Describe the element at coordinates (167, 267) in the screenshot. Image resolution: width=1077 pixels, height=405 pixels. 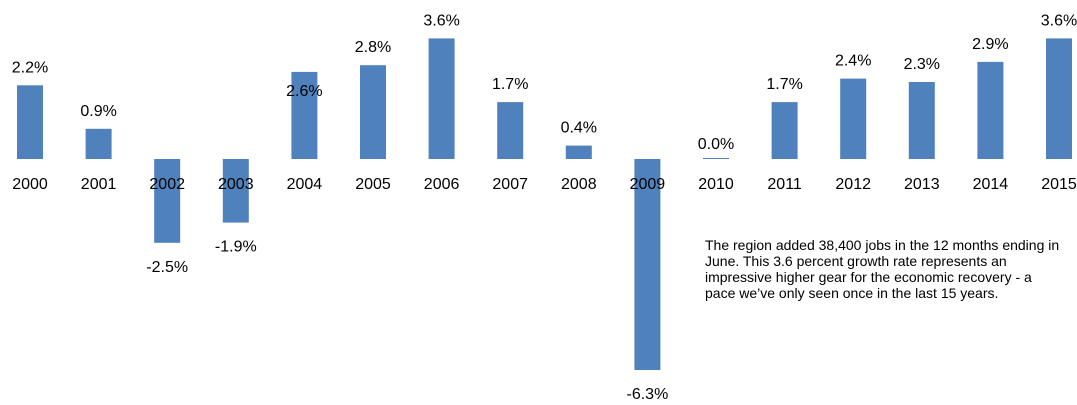
I see `data-label: -2.5%` at that location.